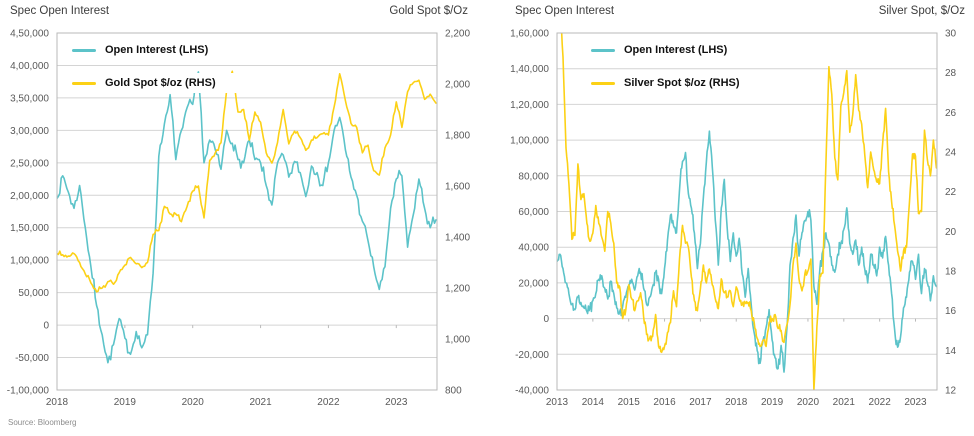 The width and height of the screenshot is (974, 436). I want to click on x-tick-label: 2015, so click(629, 402).